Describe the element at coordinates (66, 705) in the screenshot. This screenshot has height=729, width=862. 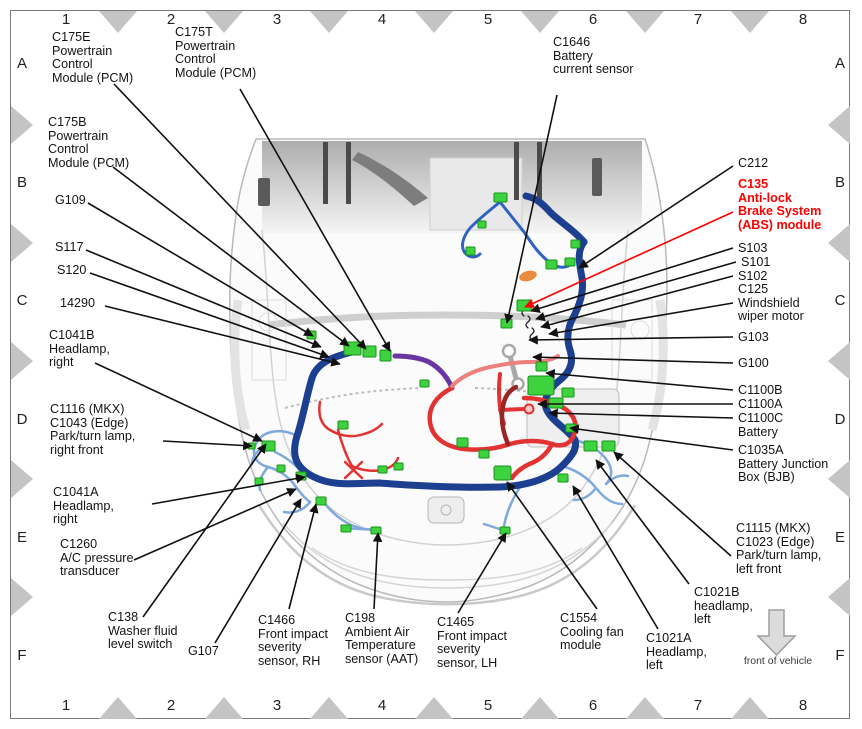
I see `grid-col-bottom-1: 1` at that location.